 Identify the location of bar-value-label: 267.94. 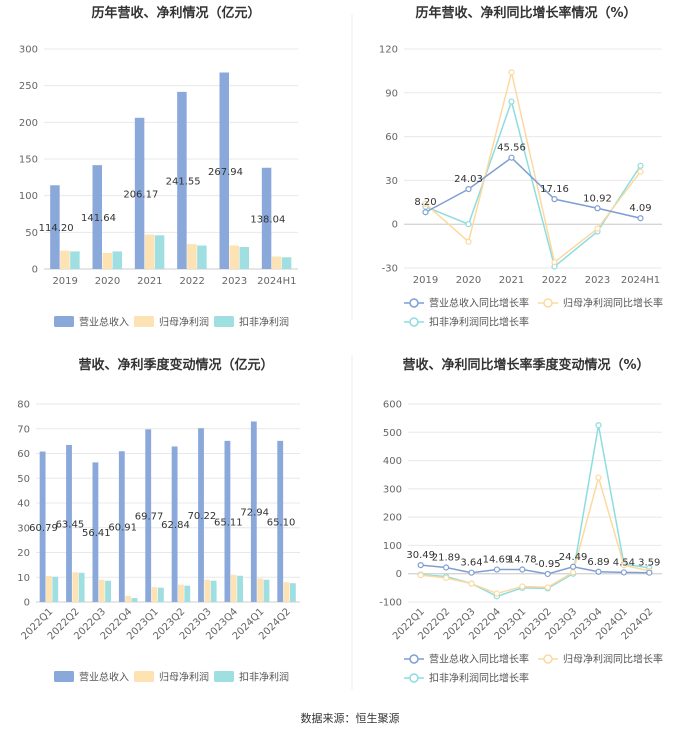
(225, 172).